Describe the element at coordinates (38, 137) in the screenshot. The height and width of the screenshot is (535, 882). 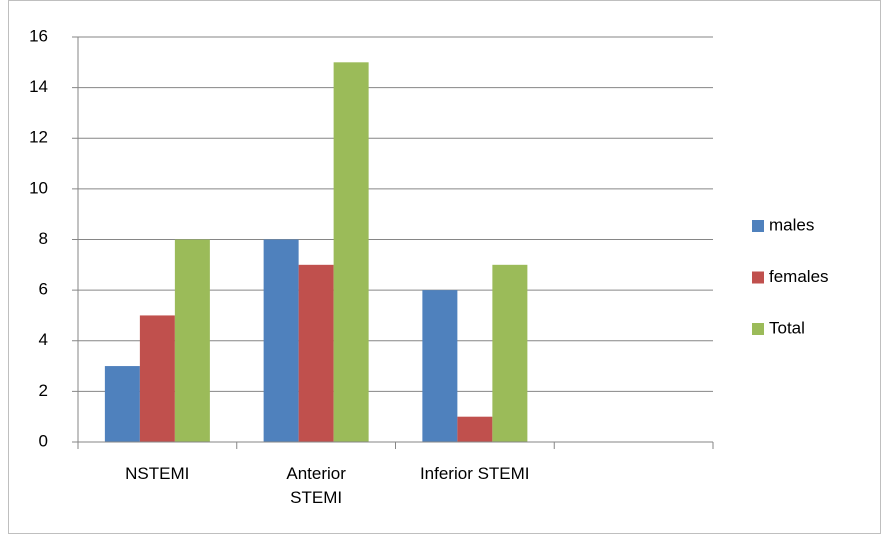
I see `y-tick-label: 12` at that location.